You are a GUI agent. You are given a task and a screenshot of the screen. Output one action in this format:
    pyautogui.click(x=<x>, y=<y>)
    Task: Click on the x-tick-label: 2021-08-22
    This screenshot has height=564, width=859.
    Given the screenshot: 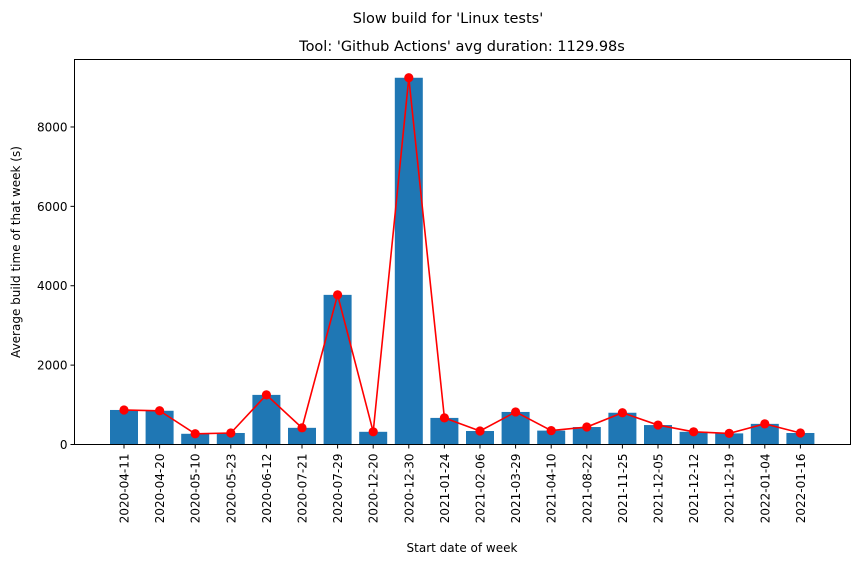 What is the action you would take?
    pyautogui.click(x=587, y=489)
    